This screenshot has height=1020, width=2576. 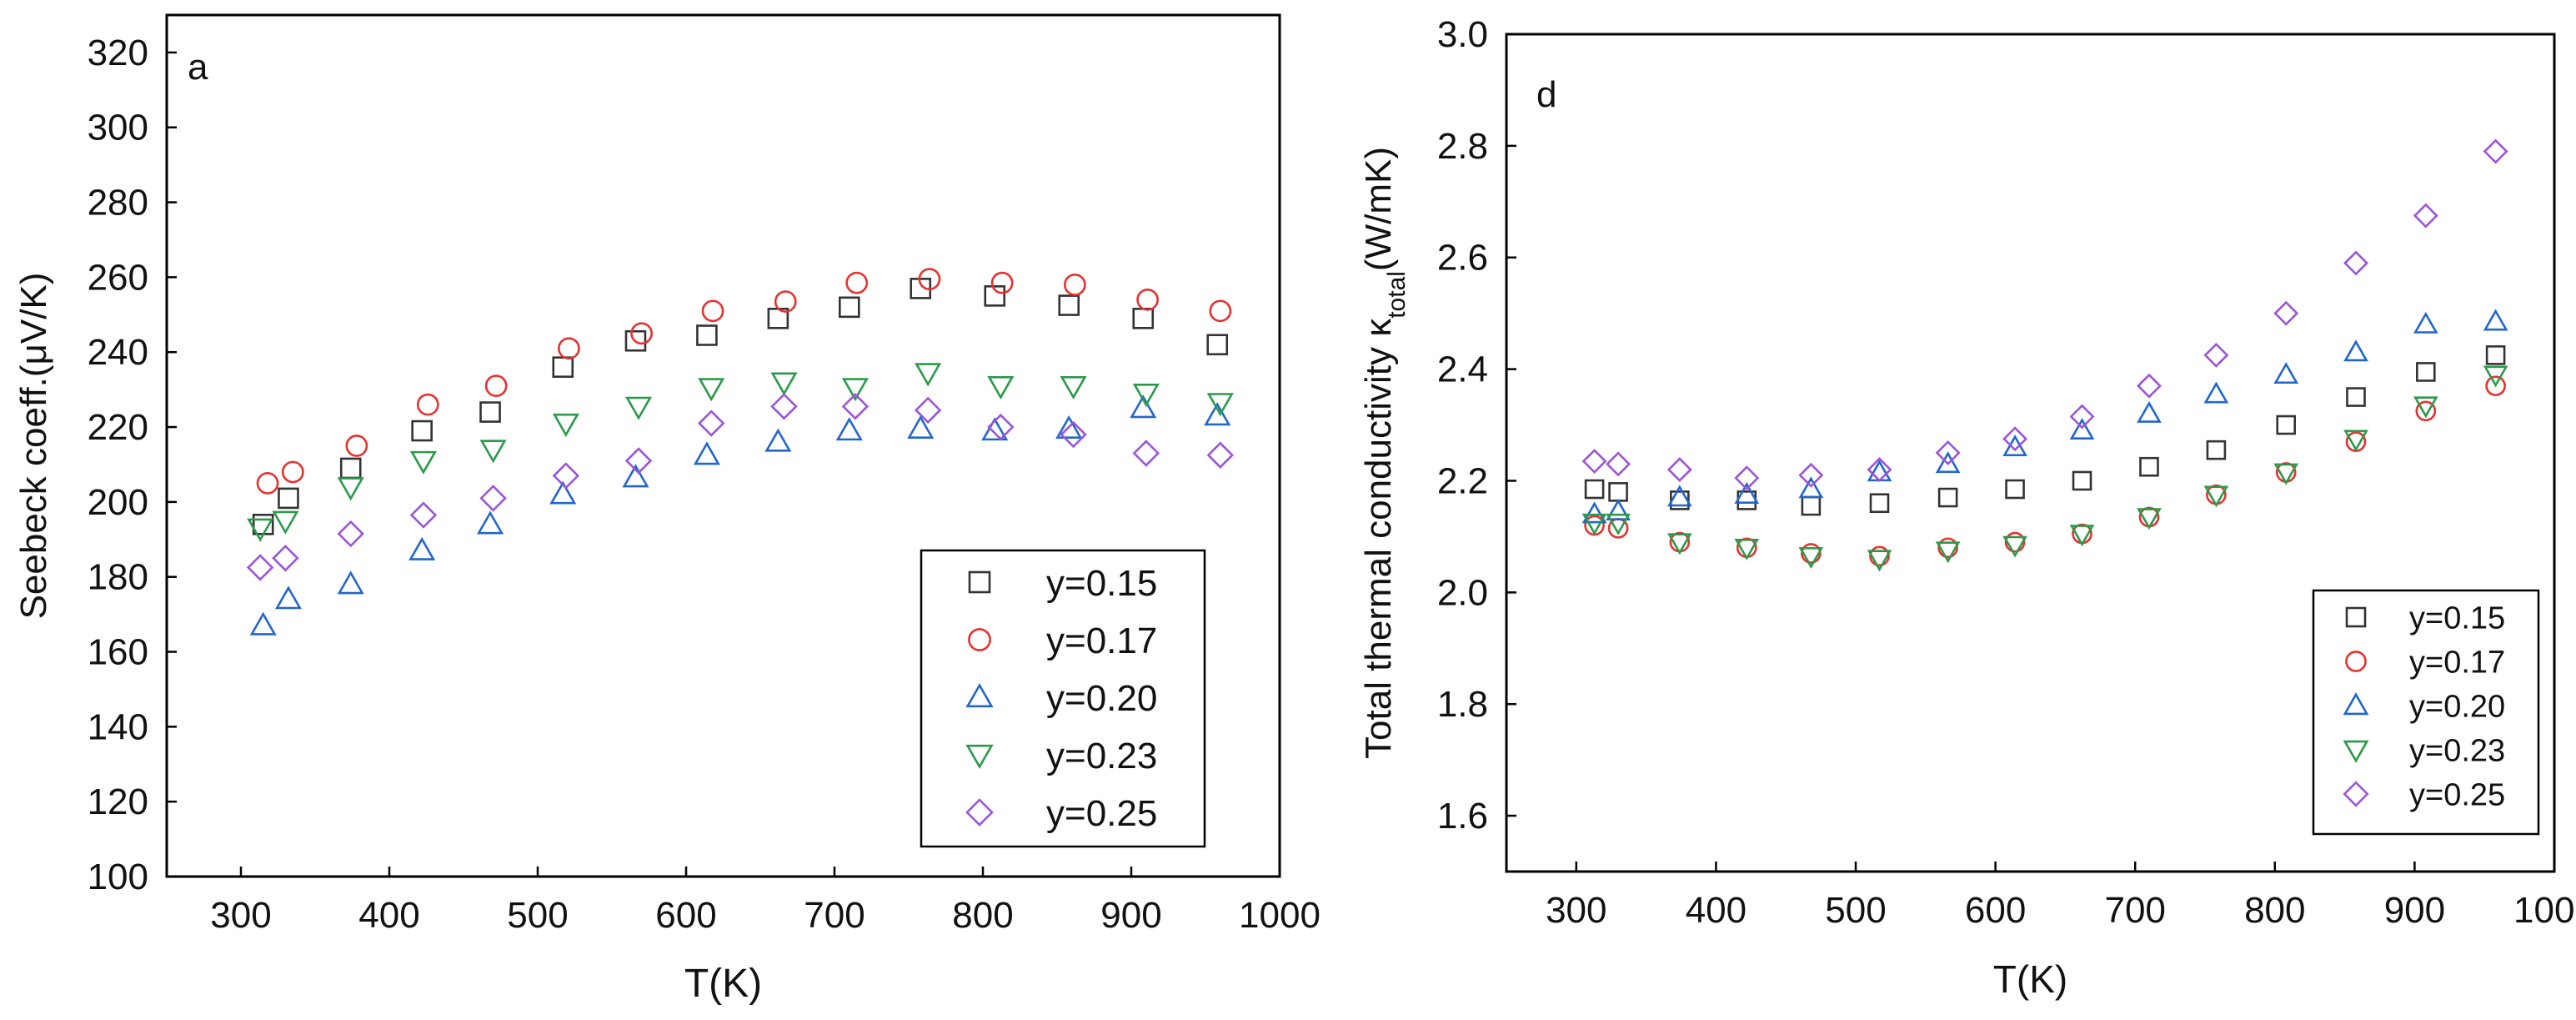 I want to click on y-tick-label: 2.2, so click(x=1462, y=480).